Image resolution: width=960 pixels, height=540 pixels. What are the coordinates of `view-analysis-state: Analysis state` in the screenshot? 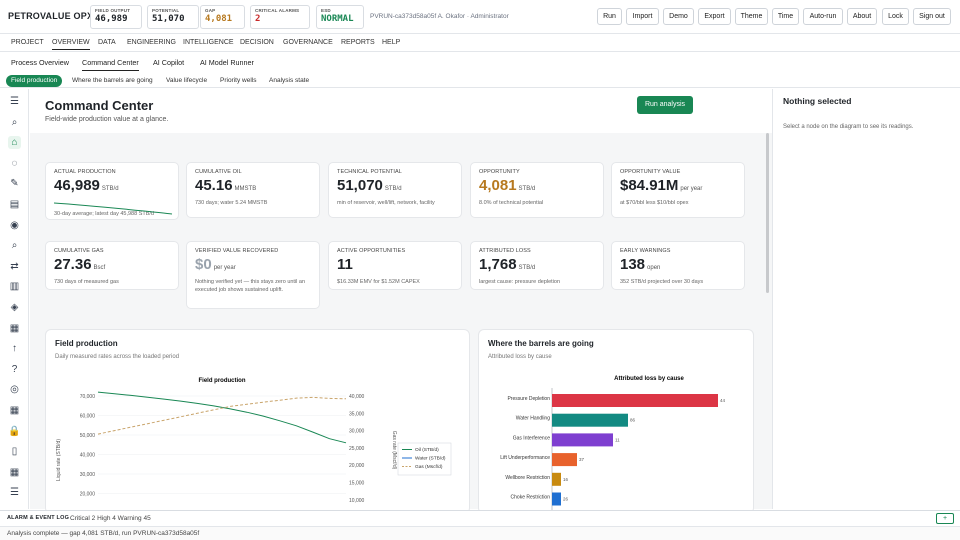 It's located at (289, 80).